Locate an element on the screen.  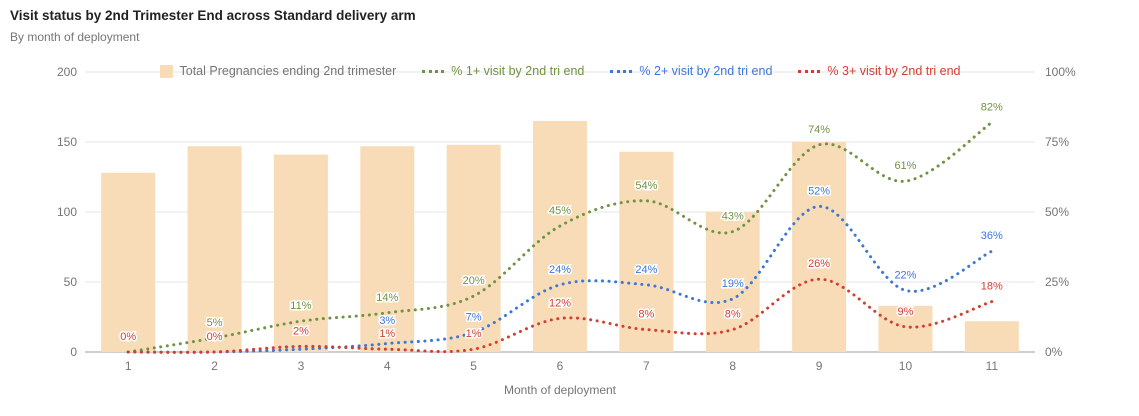
line-series-path is located at coordinates (560, 315).